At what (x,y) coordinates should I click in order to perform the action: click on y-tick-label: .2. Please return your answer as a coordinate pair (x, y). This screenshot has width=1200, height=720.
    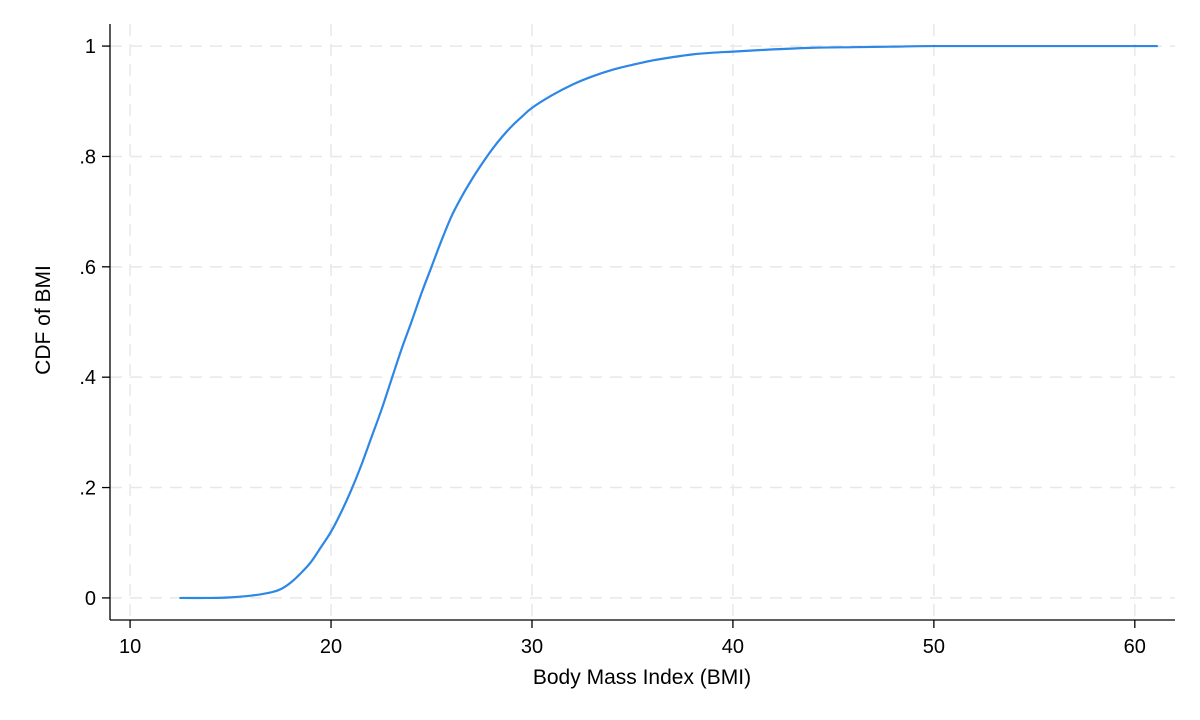
    Looking at the image, I should click on (87, 489).